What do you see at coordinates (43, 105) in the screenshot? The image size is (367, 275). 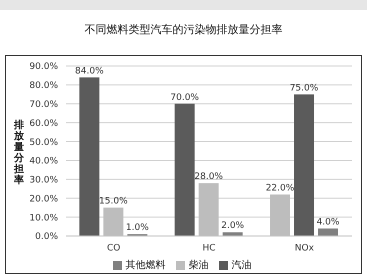 I see `y-tick-label: 70.0%` at bounding box center [43, 105].